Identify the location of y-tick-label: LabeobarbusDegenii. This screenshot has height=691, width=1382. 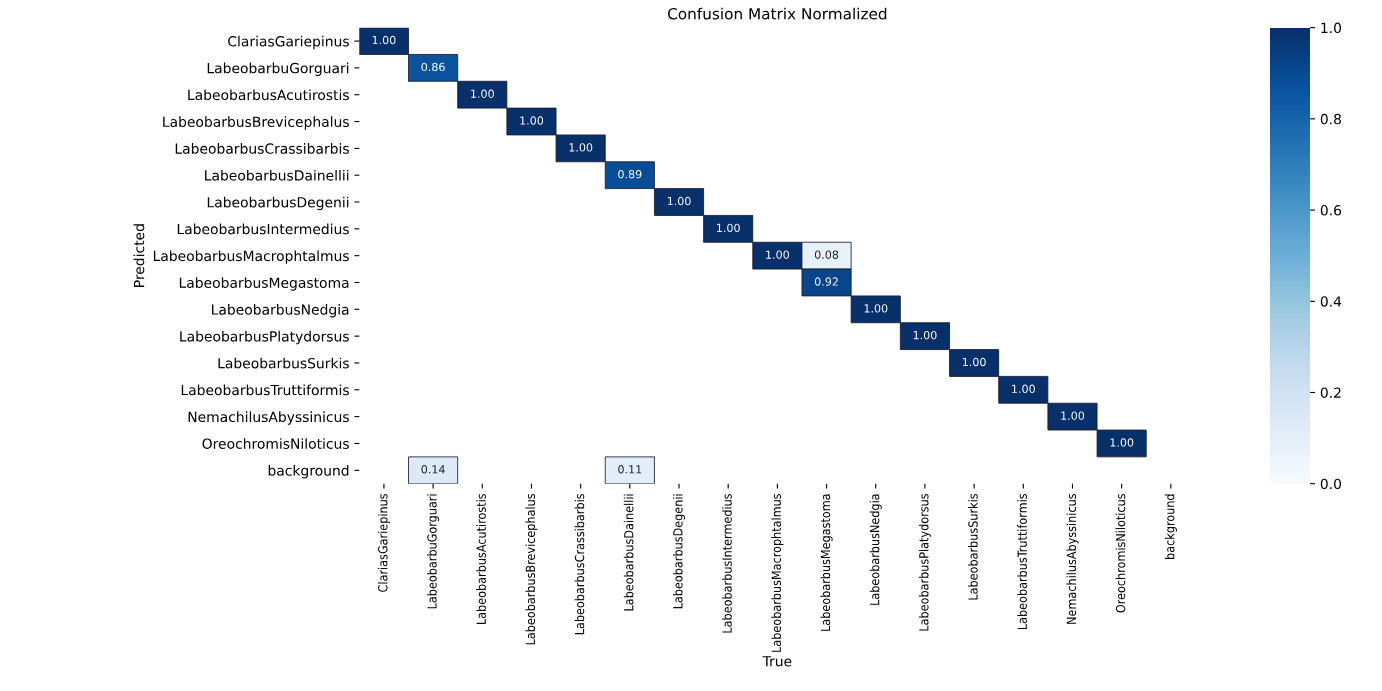
(278, 203).